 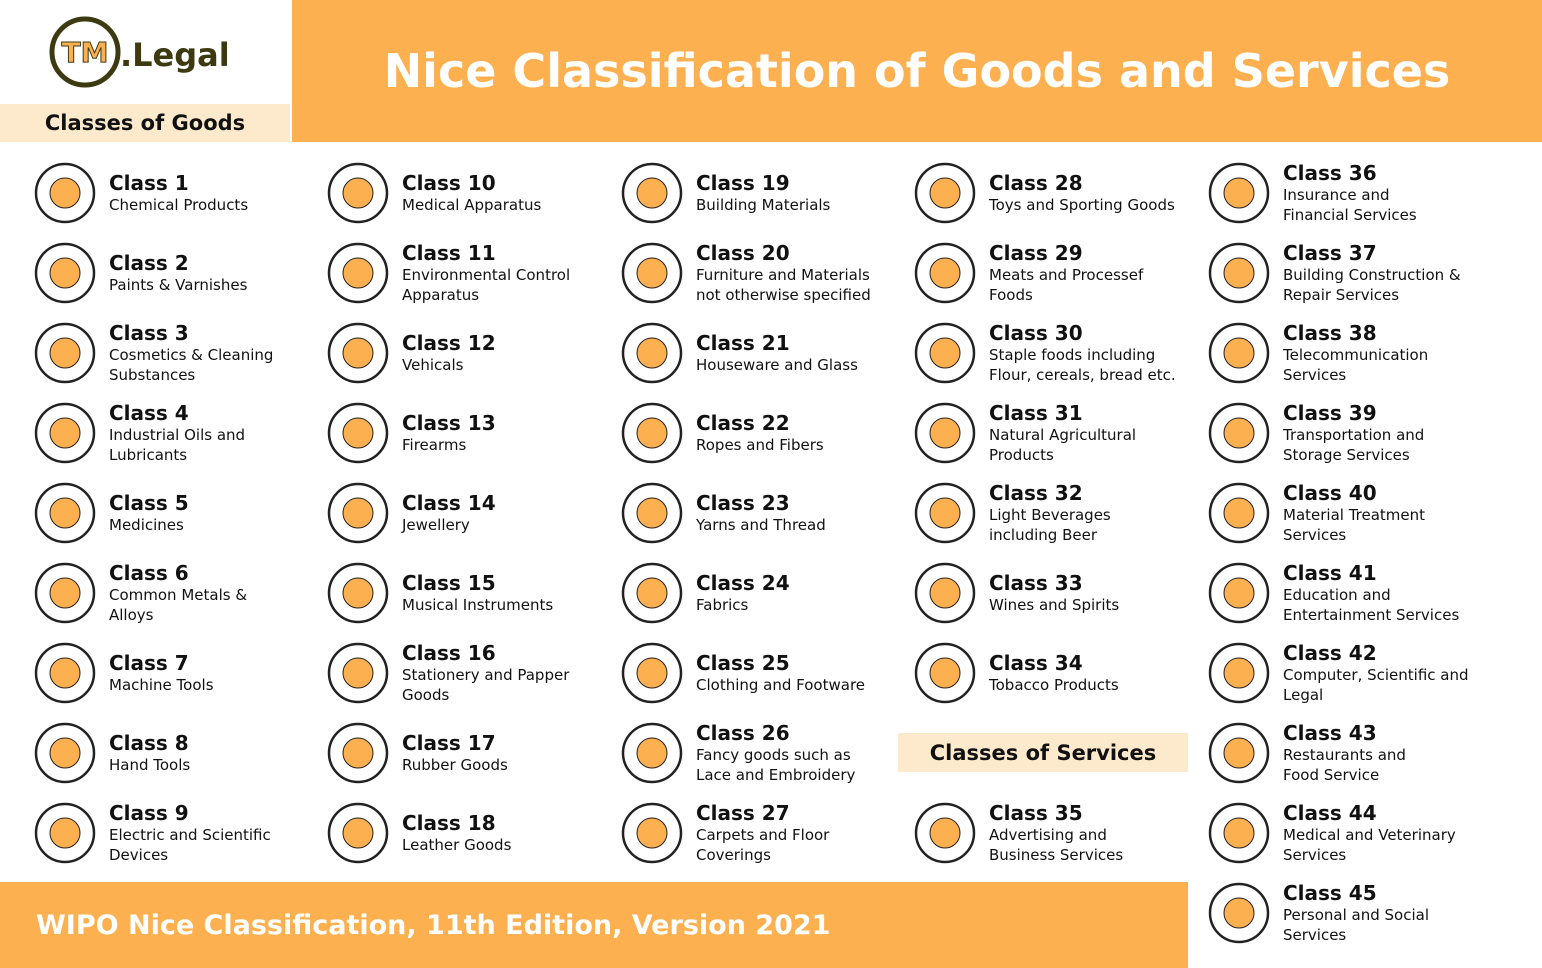 I want to click on class-description: Medical and Veterinary, so click(x=1369, y=834).